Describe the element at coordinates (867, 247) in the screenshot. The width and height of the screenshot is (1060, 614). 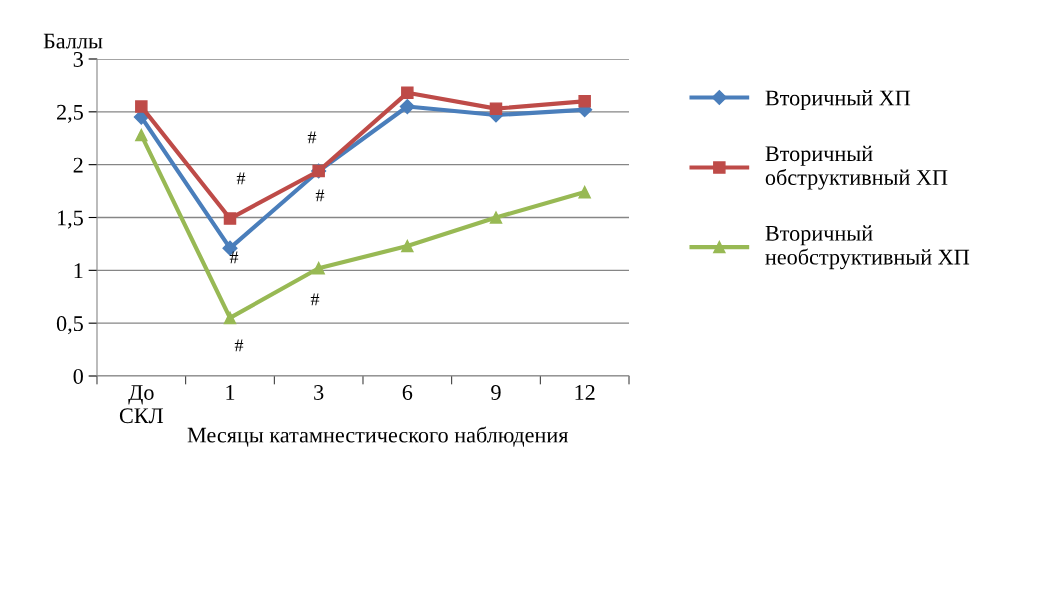
I see `legend-label: Вторичный необструктивный ХП` at that location.